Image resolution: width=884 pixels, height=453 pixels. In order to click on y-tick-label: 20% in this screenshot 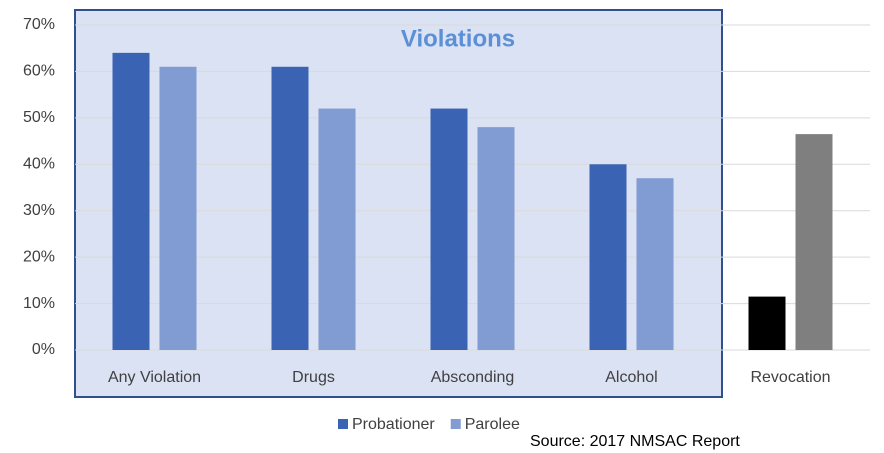, I will do `click(39, 256)`.